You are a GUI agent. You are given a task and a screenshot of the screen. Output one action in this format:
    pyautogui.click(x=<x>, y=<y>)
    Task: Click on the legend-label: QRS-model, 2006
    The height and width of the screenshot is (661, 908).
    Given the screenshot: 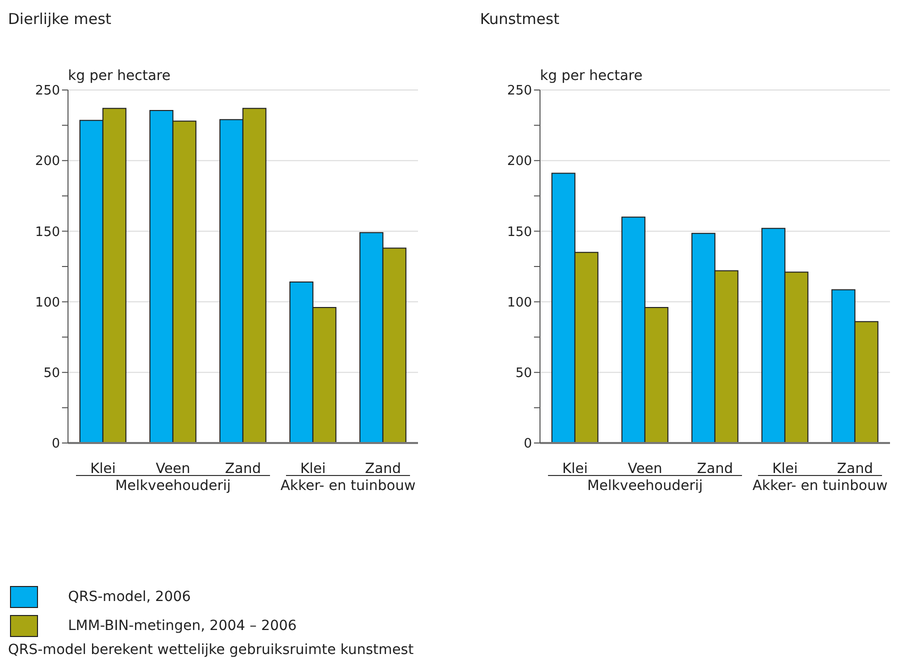 What is the action you would take?
    pyautogui.click(x=129, y=596)
    